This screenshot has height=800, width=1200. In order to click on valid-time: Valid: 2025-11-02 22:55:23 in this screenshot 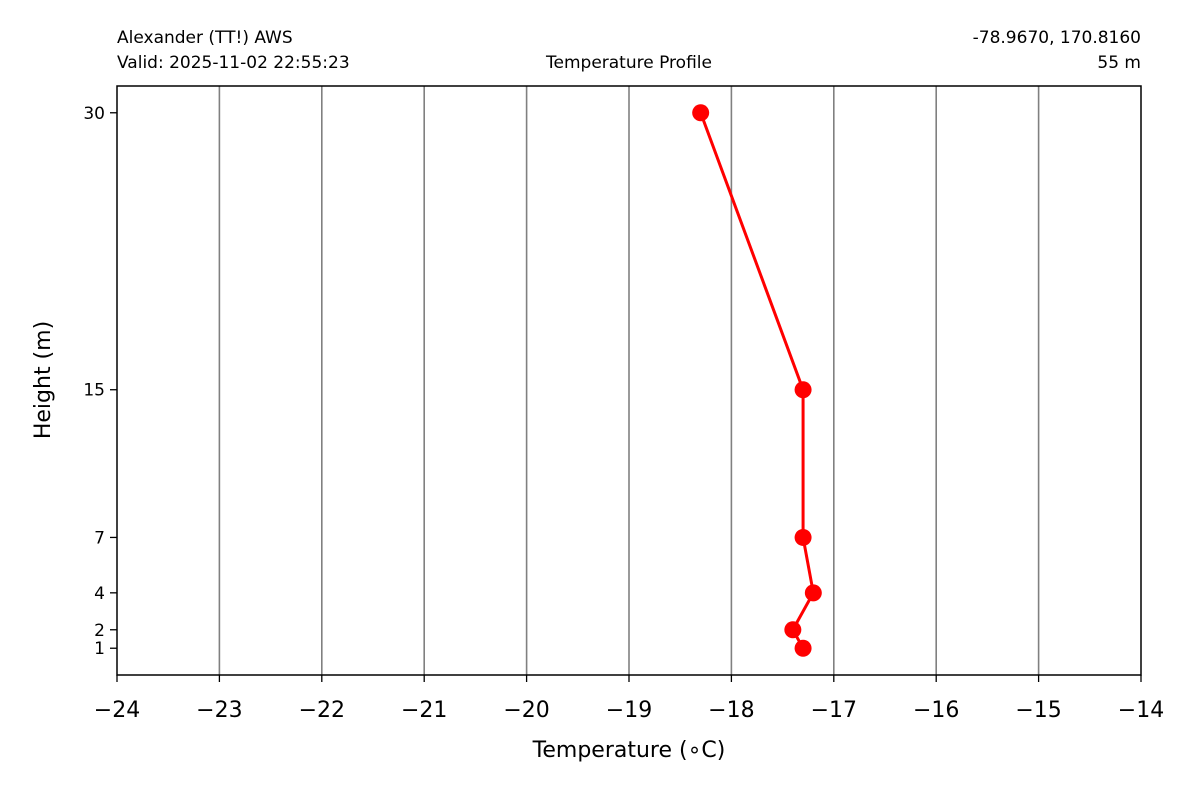, I will do `click(233, 63)`.